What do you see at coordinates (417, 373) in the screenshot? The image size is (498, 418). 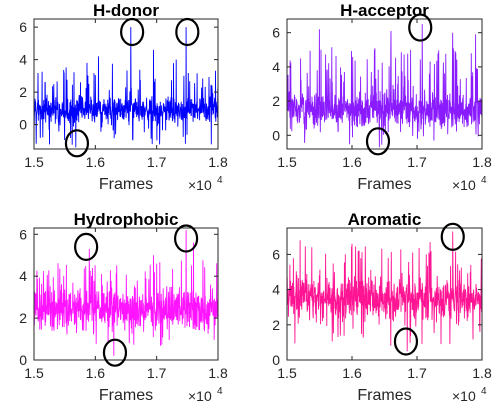 I see `aromatic-xtick-label: 1.7` at bounding box center [417, 373].